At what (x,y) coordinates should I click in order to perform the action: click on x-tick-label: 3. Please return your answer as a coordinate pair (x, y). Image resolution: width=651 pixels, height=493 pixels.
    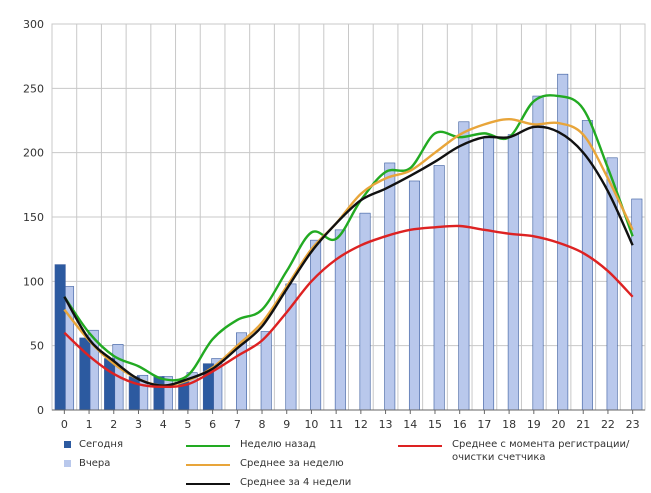
    Looking at the image, I should click on (138, 424).